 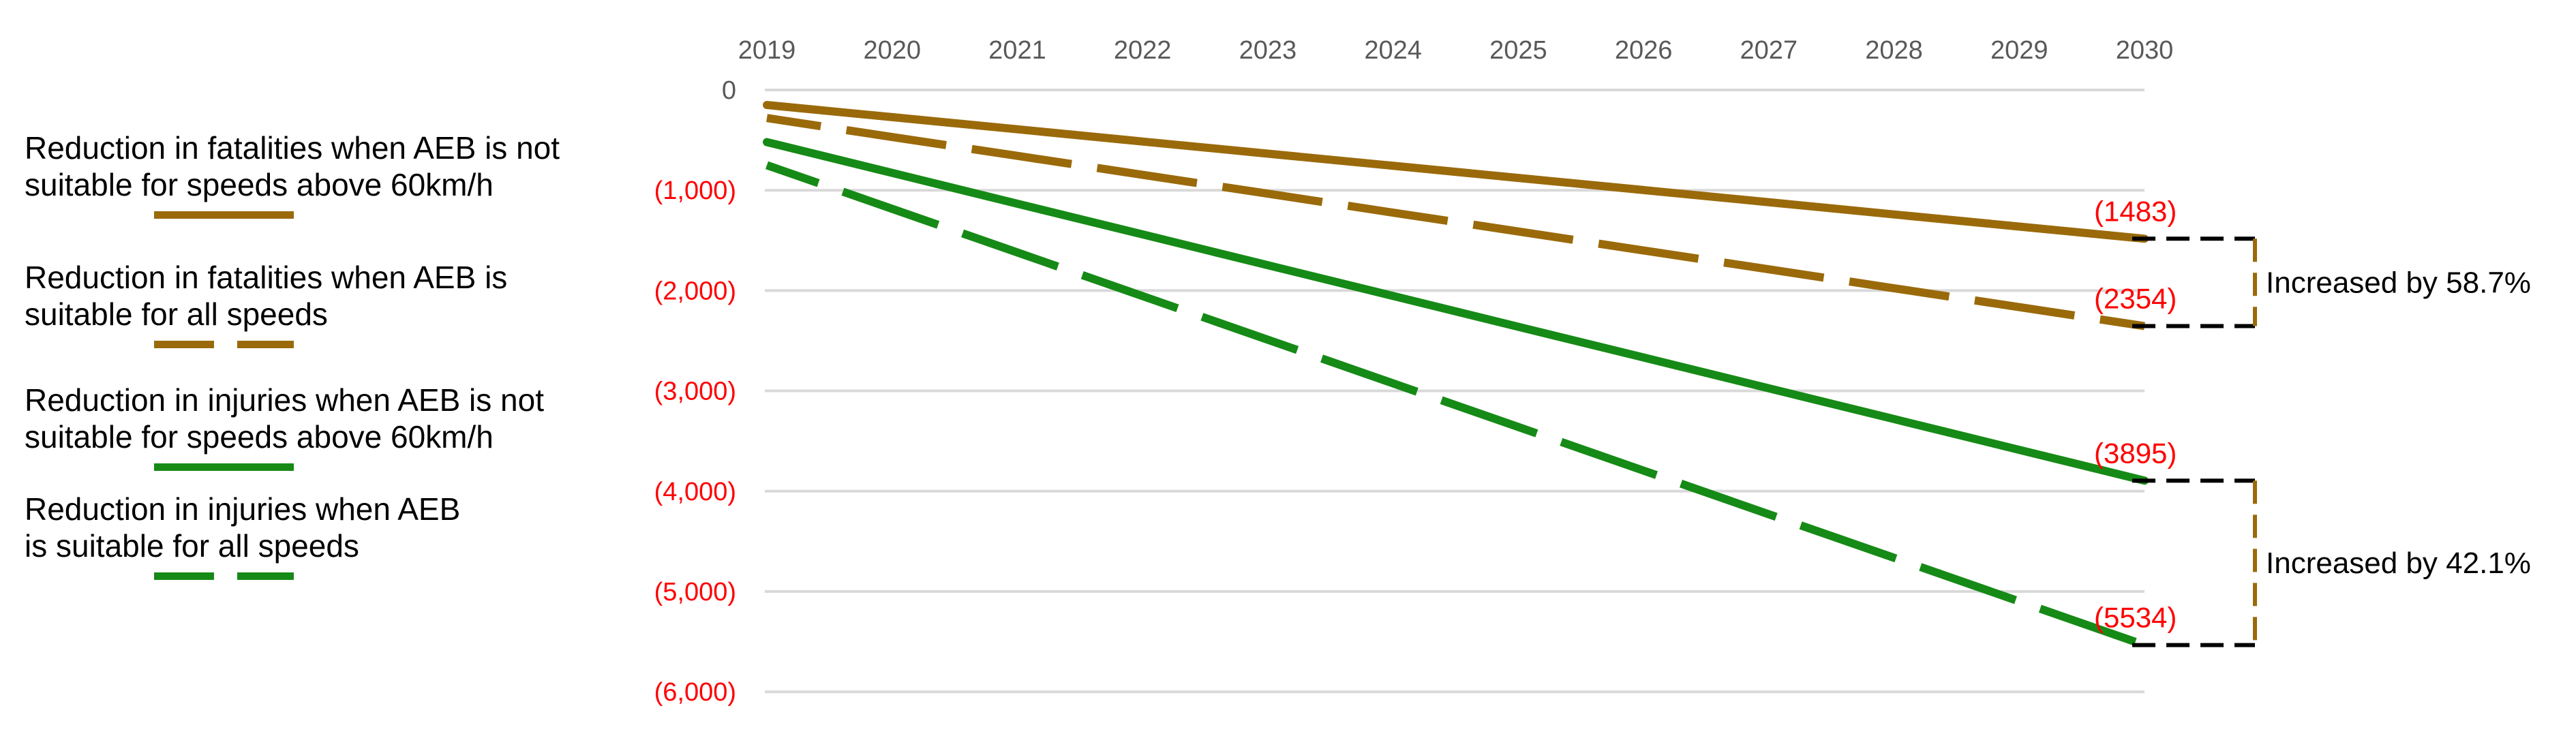 I want to click on x-axis-year-label: 2021, so click(x=1017, y=51).